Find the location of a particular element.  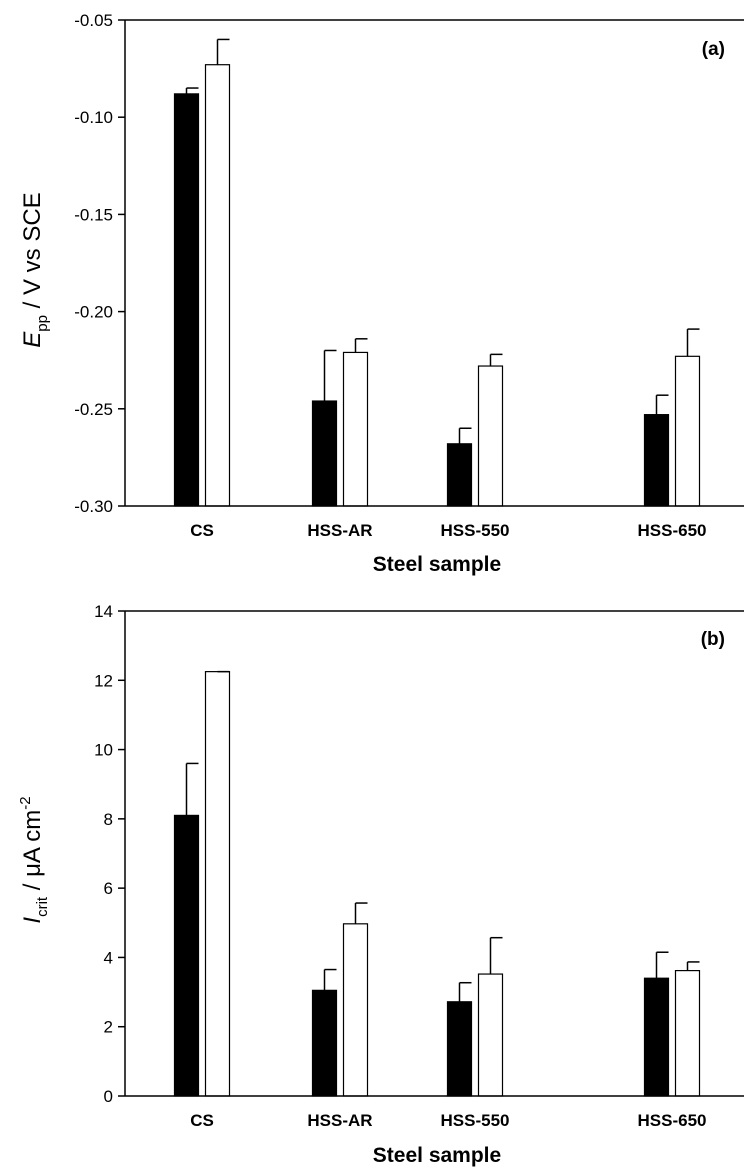

category-labels-b: CS HSS-AR HSS-550 HSS-650 is located at coordinates (448, 1120).